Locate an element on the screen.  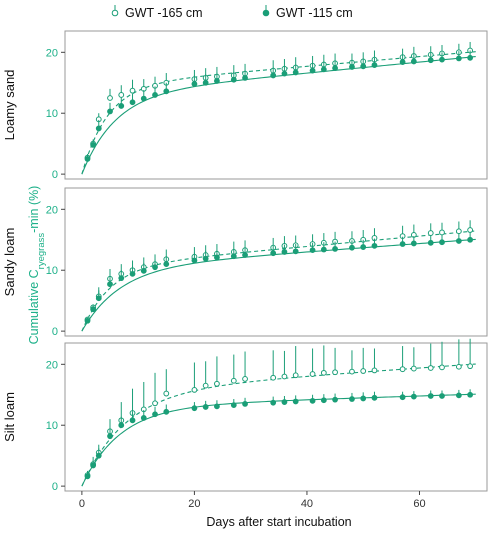
legend-label: GWT -115 cm is located at coordinates (314, 13).